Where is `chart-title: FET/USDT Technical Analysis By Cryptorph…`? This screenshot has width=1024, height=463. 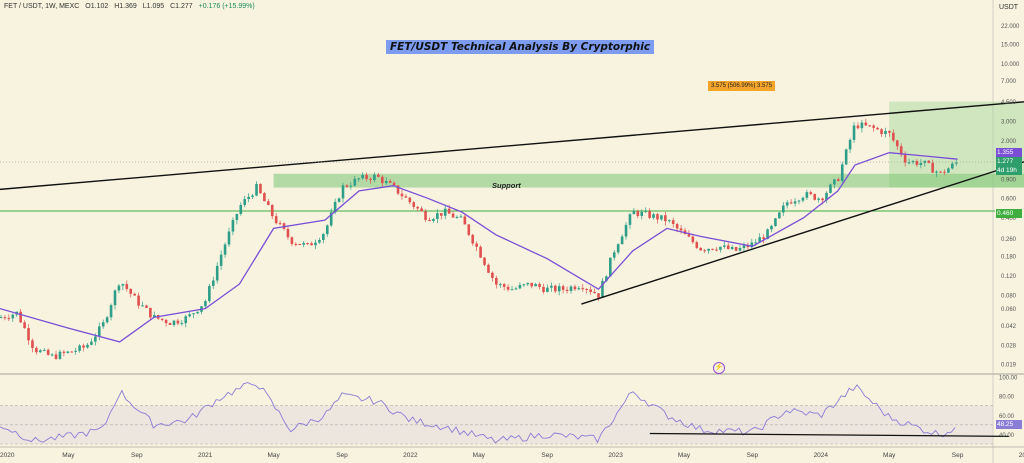 chart-title: FET/USDT Technical Analysis By Cryptorph… is located at coordinates (520, 47).